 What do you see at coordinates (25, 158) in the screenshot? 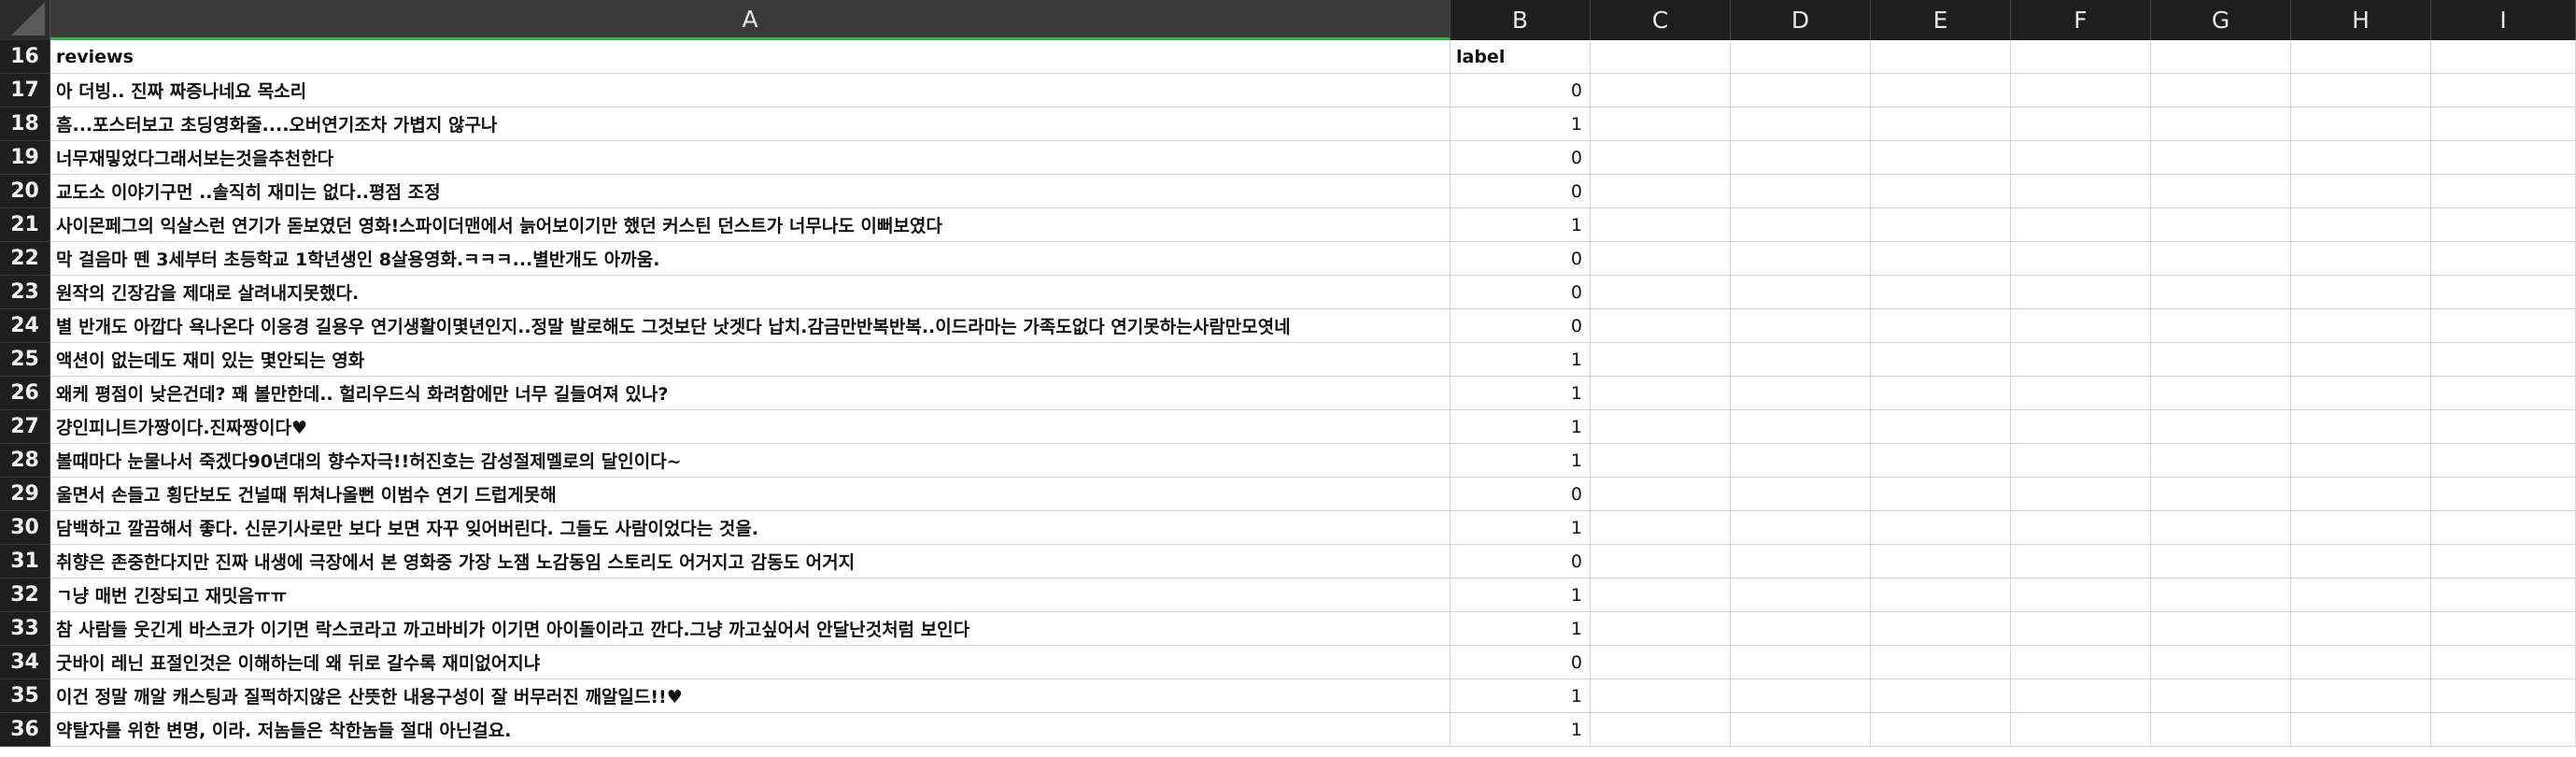
I see `row-header: 19` at bounding box center [25, 158].